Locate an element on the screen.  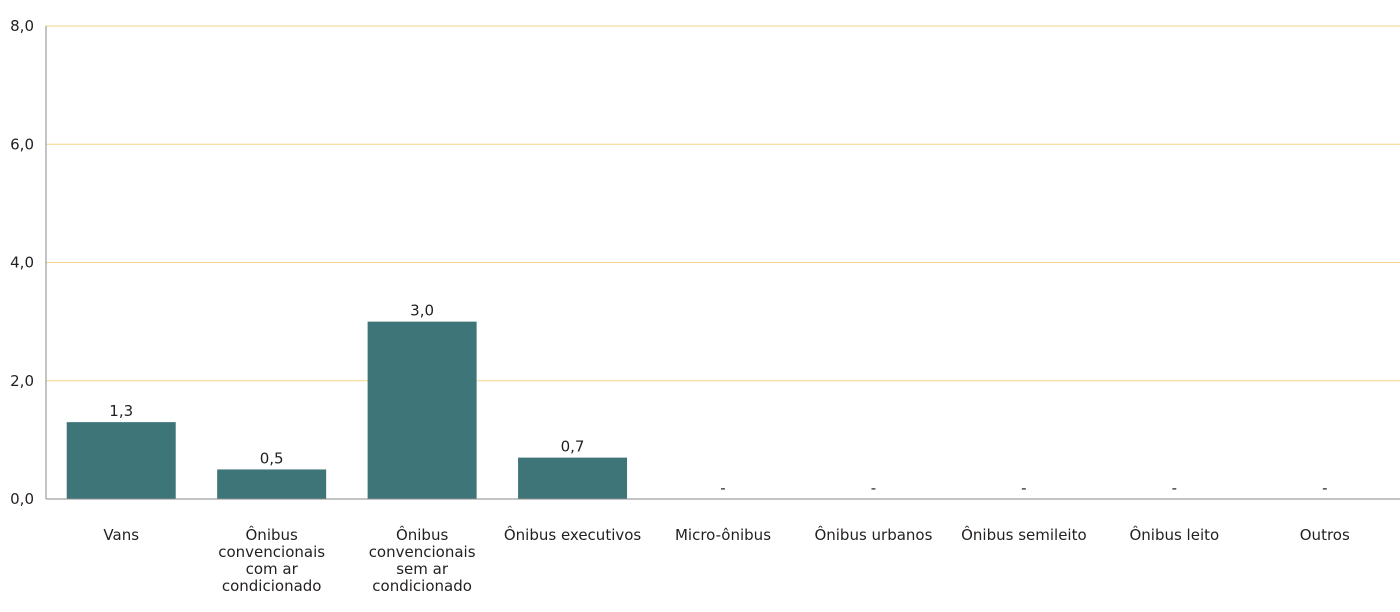
category-label-line: sem ar is located at coordinates (422, 569).